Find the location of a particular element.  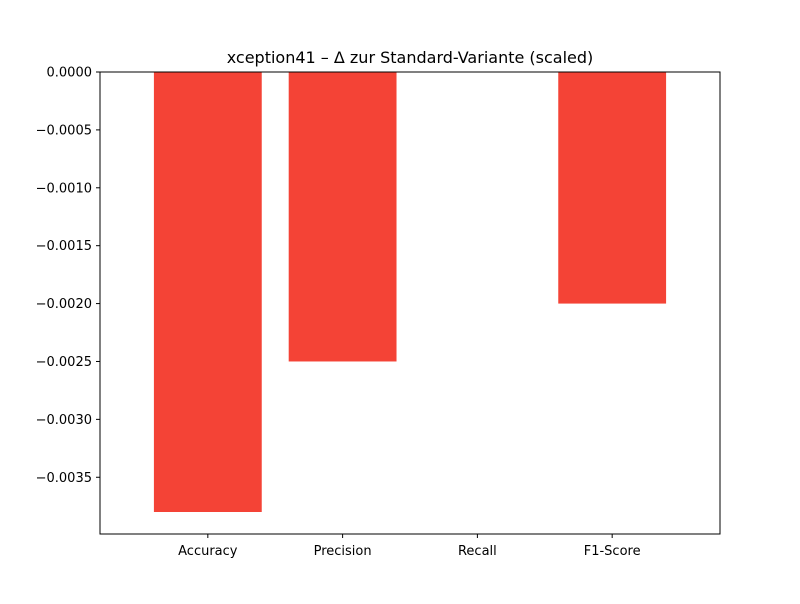

bar-precision is located at coordinates (342, 217).